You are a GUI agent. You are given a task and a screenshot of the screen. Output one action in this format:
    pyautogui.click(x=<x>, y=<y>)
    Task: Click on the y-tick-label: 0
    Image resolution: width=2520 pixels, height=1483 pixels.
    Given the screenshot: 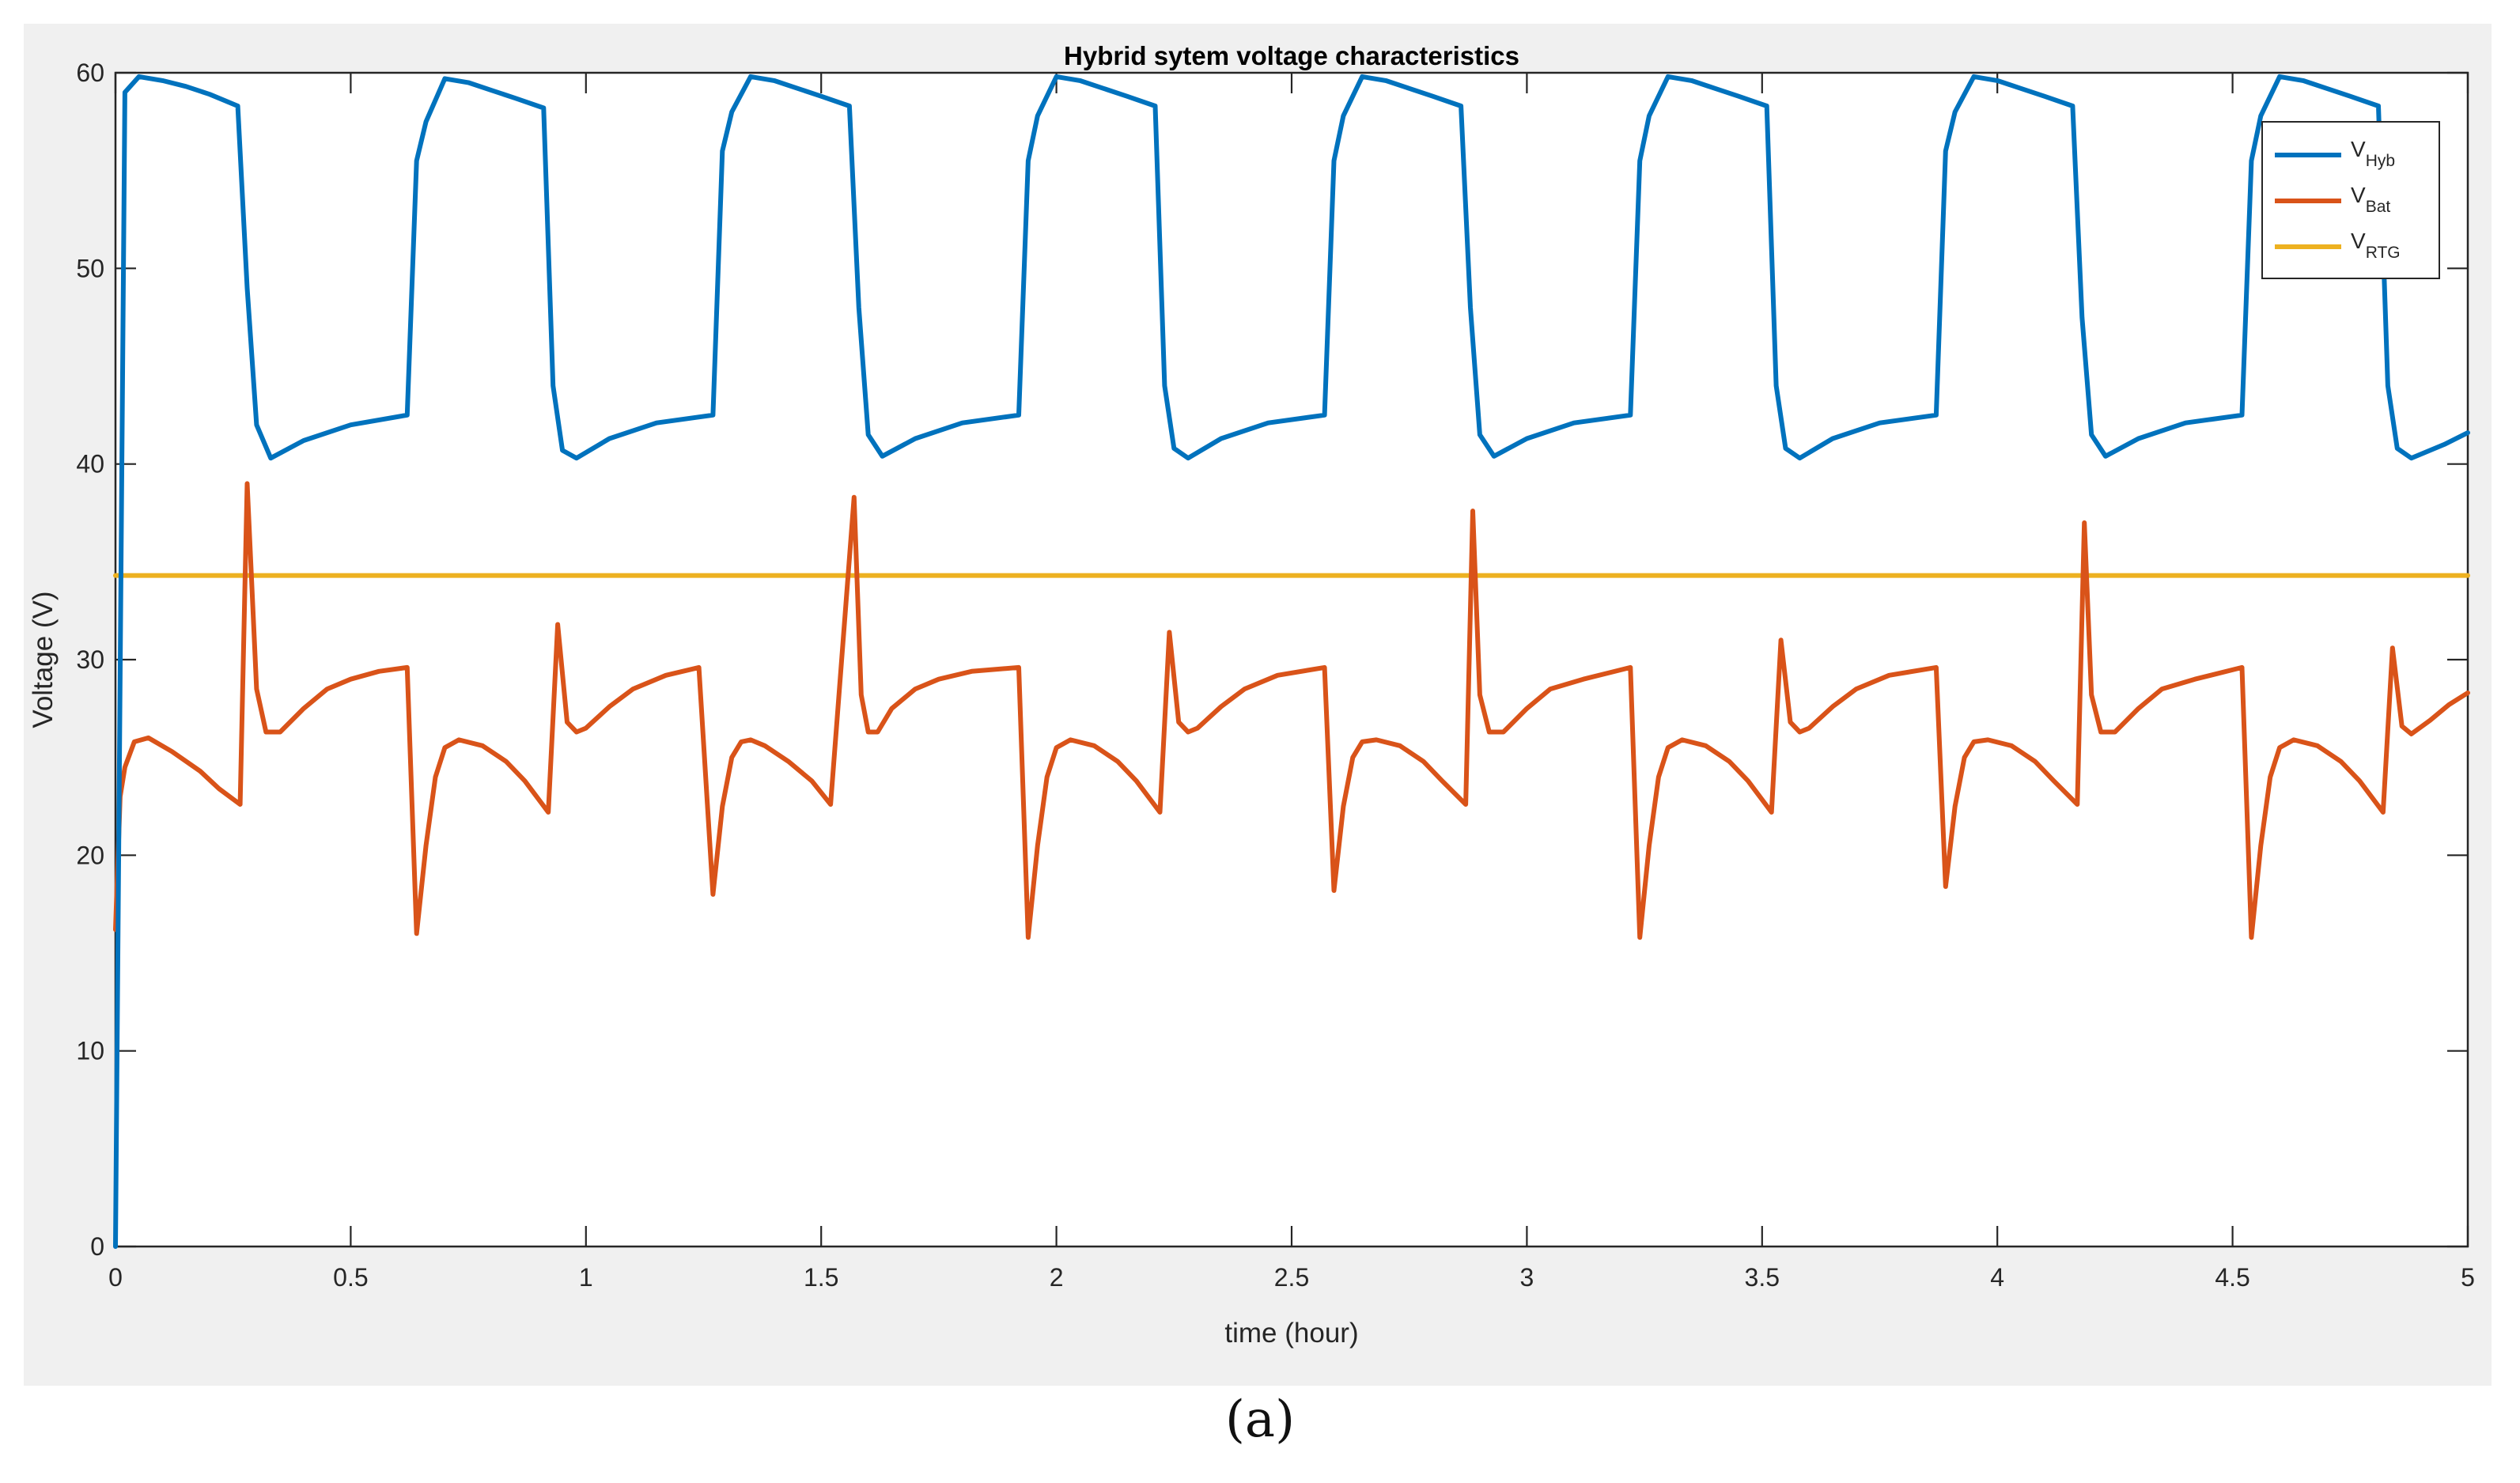 What is the action you would take?
    pyautogui.click(x=97, y=1246)
    